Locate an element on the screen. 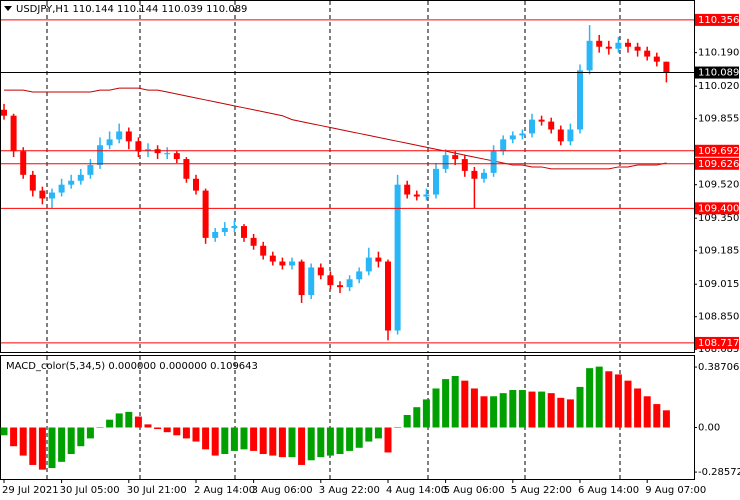  time-label: 5 Aug 06:00 is located at coordinates (474, 490).